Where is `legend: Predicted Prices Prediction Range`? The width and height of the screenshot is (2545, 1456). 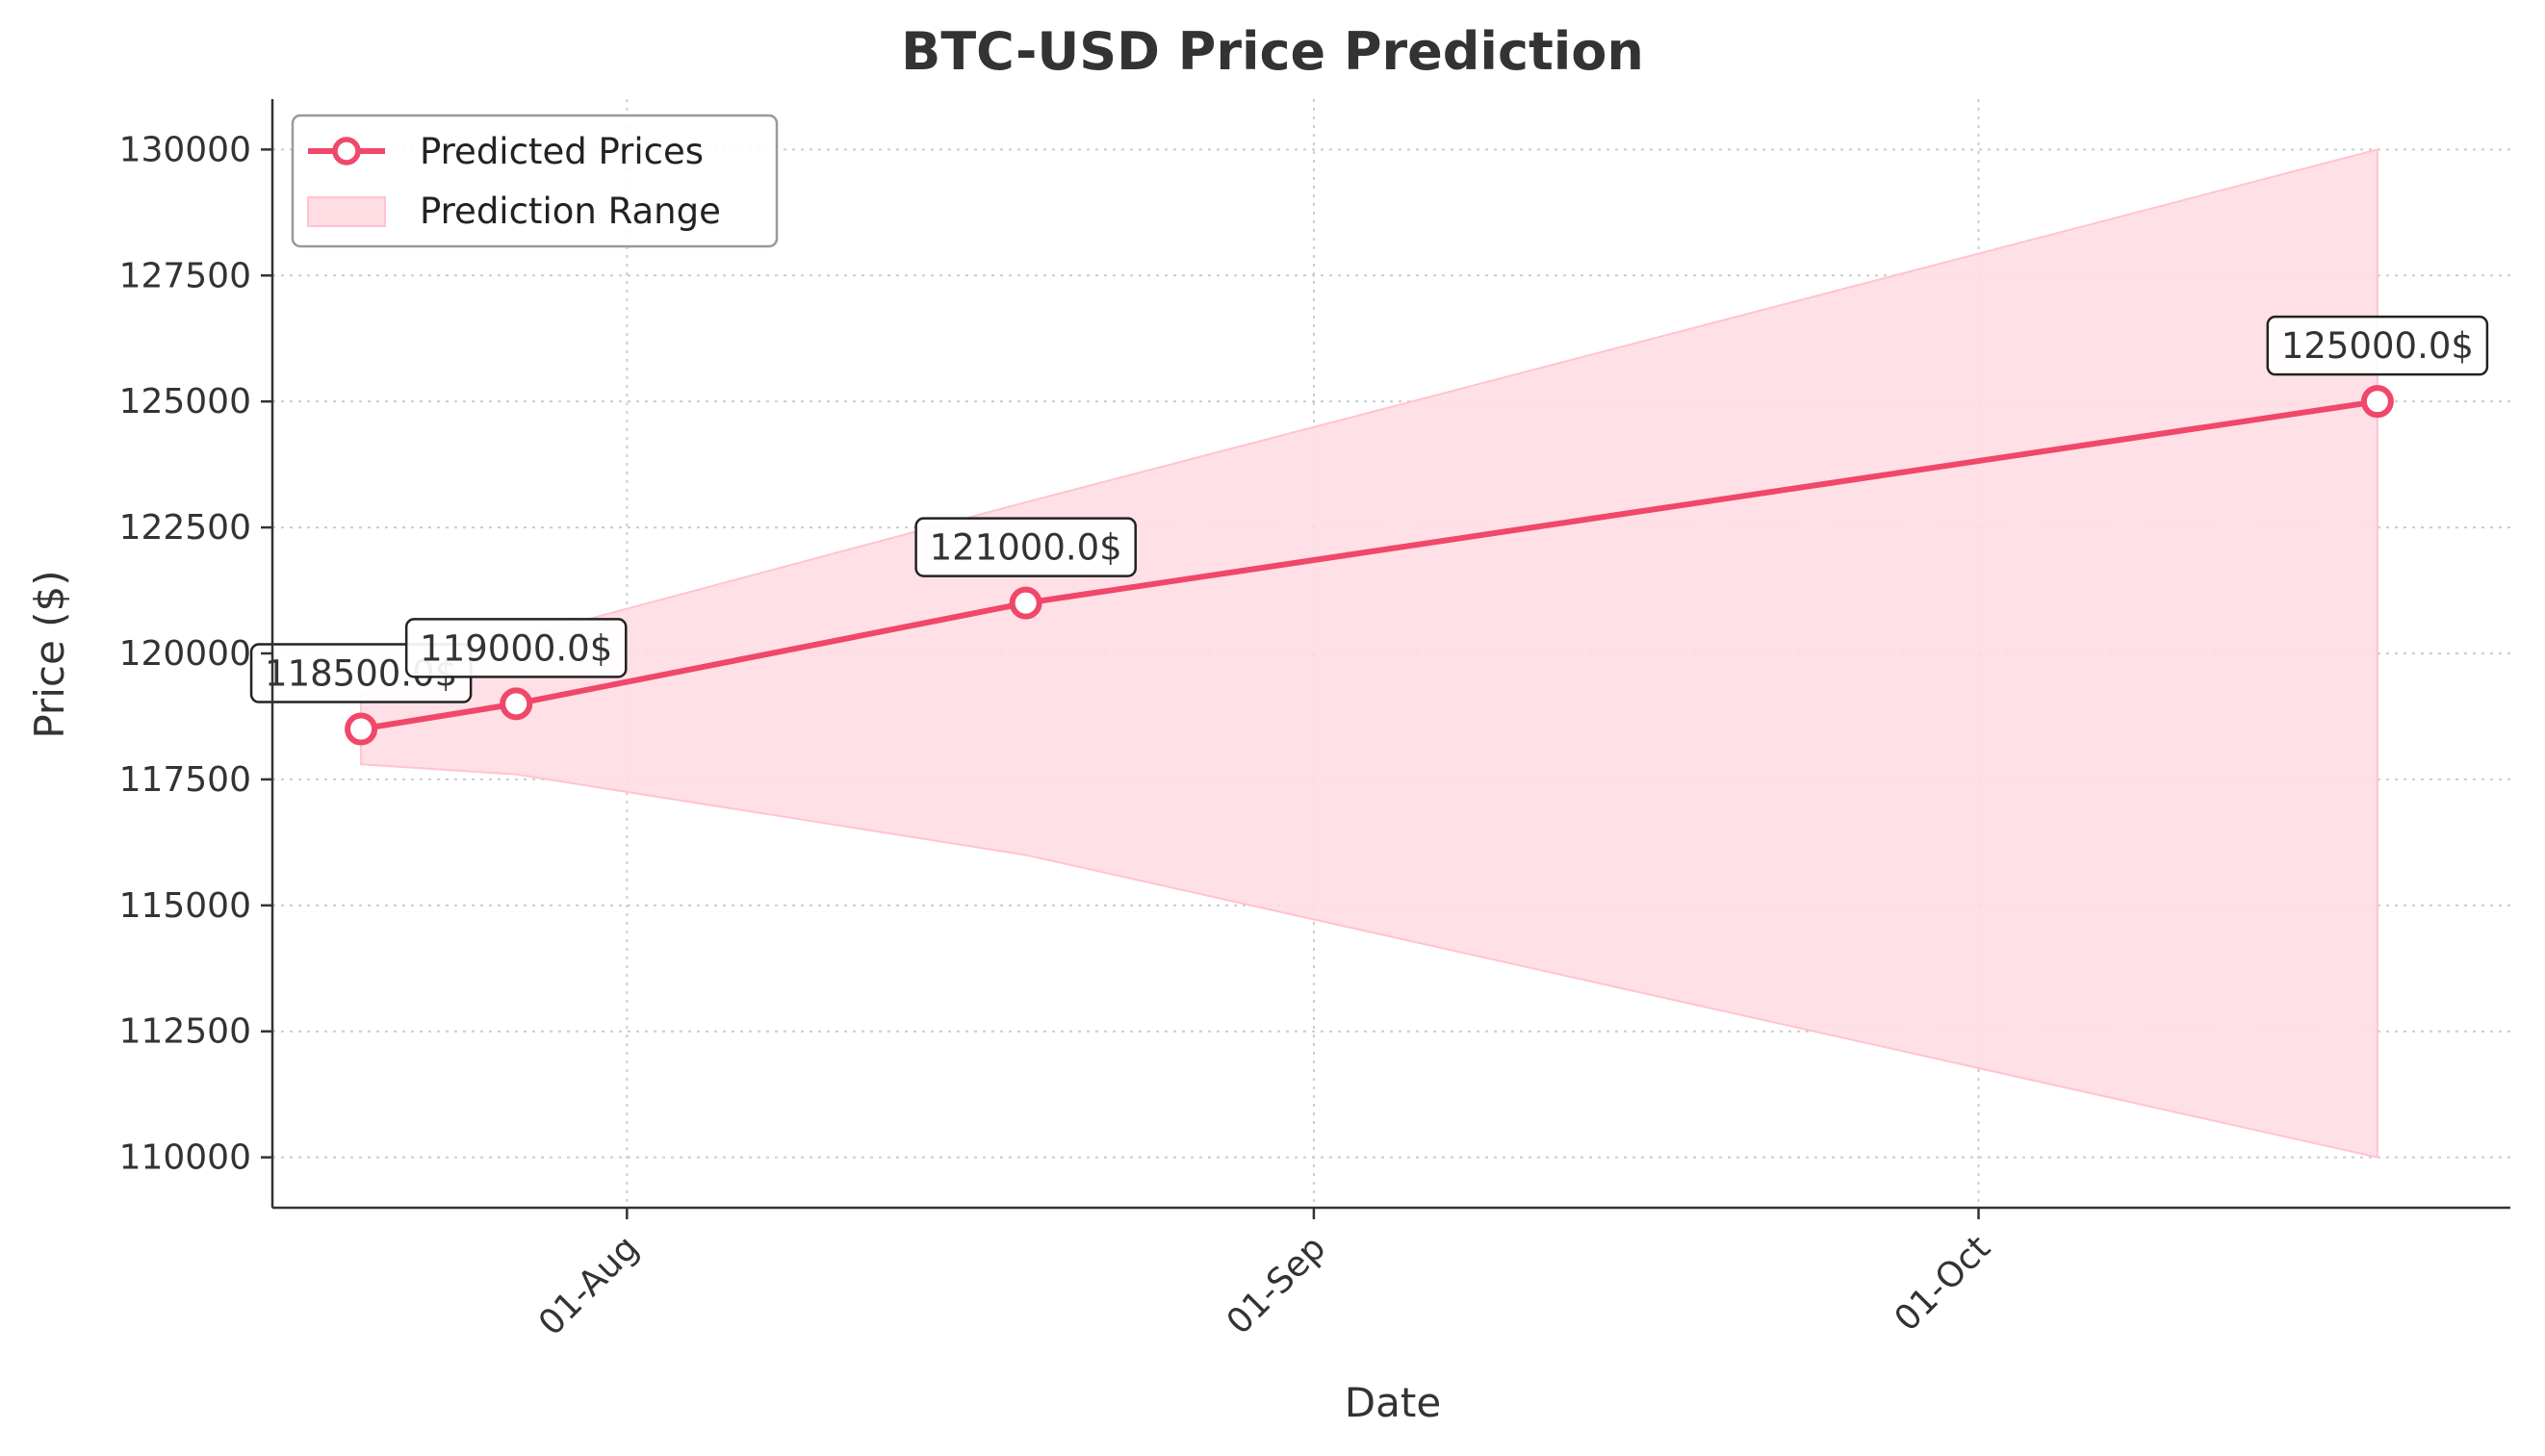 legend: Predicted Prices Prediction Range is located at coordinates (535, 181).